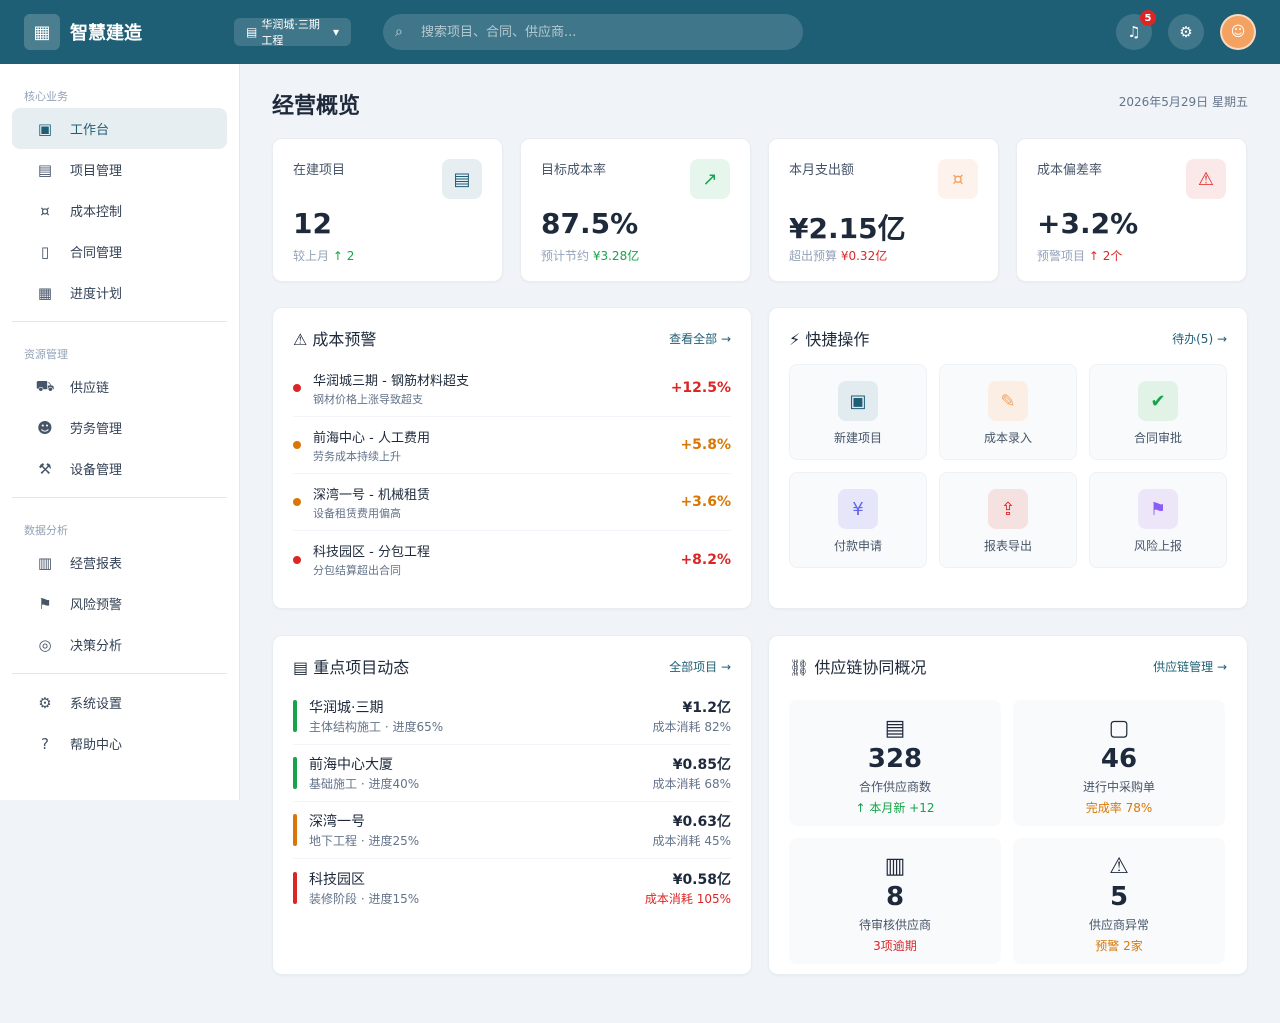 Image resolution: width=1280 pixels, height=1023 pixels. I want to click on supply-sub: 3项逾期, so click(895, 946).